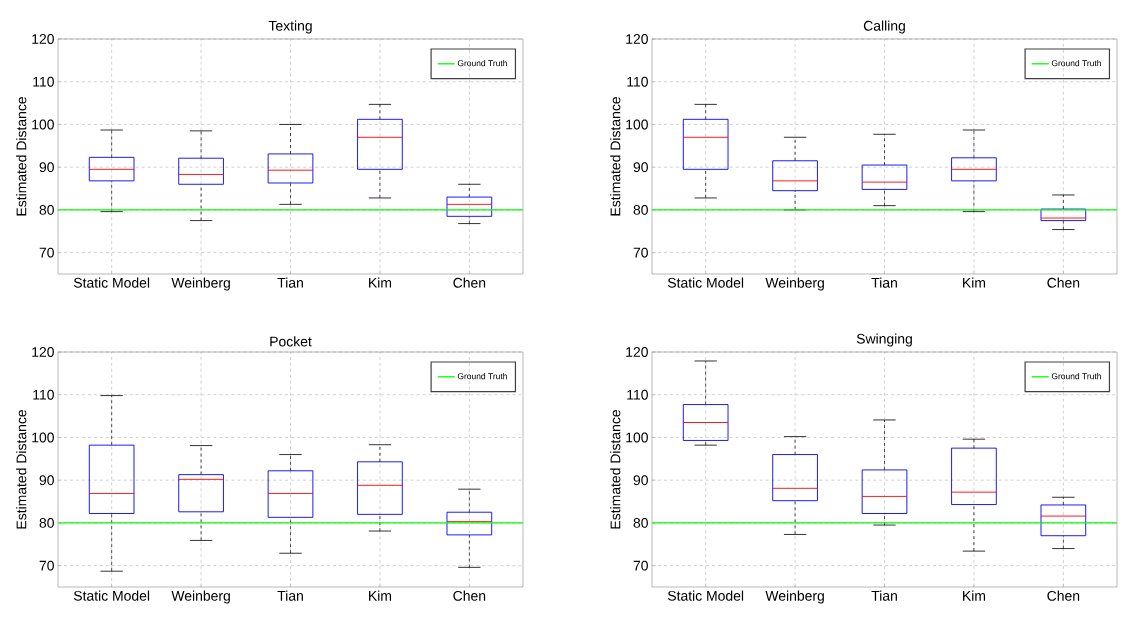 The height and width of the screenshot is (619, 1127). Describe the element at coordinates (291, 341) in the screenshot. I see `chart-title: Pocket` at that location.